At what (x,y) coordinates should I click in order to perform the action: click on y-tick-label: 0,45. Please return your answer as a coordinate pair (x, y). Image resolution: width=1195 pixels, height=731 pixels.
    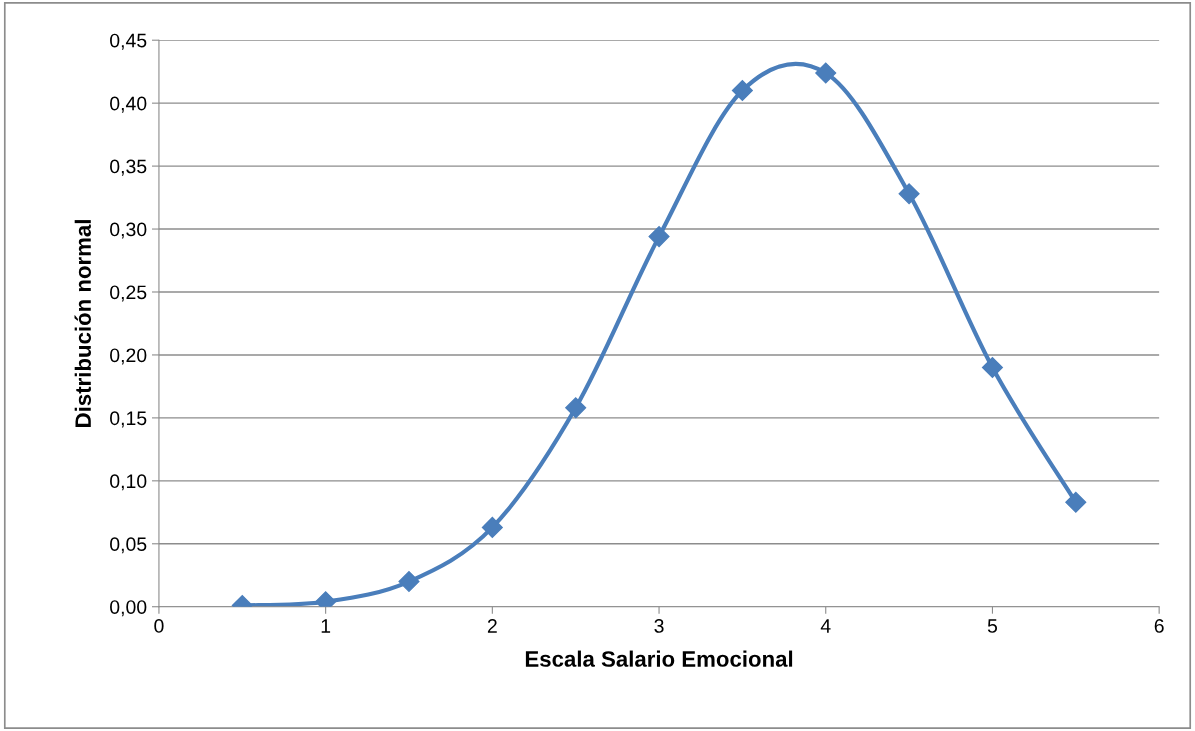
    Looking at the image, I should click on (128, 41).